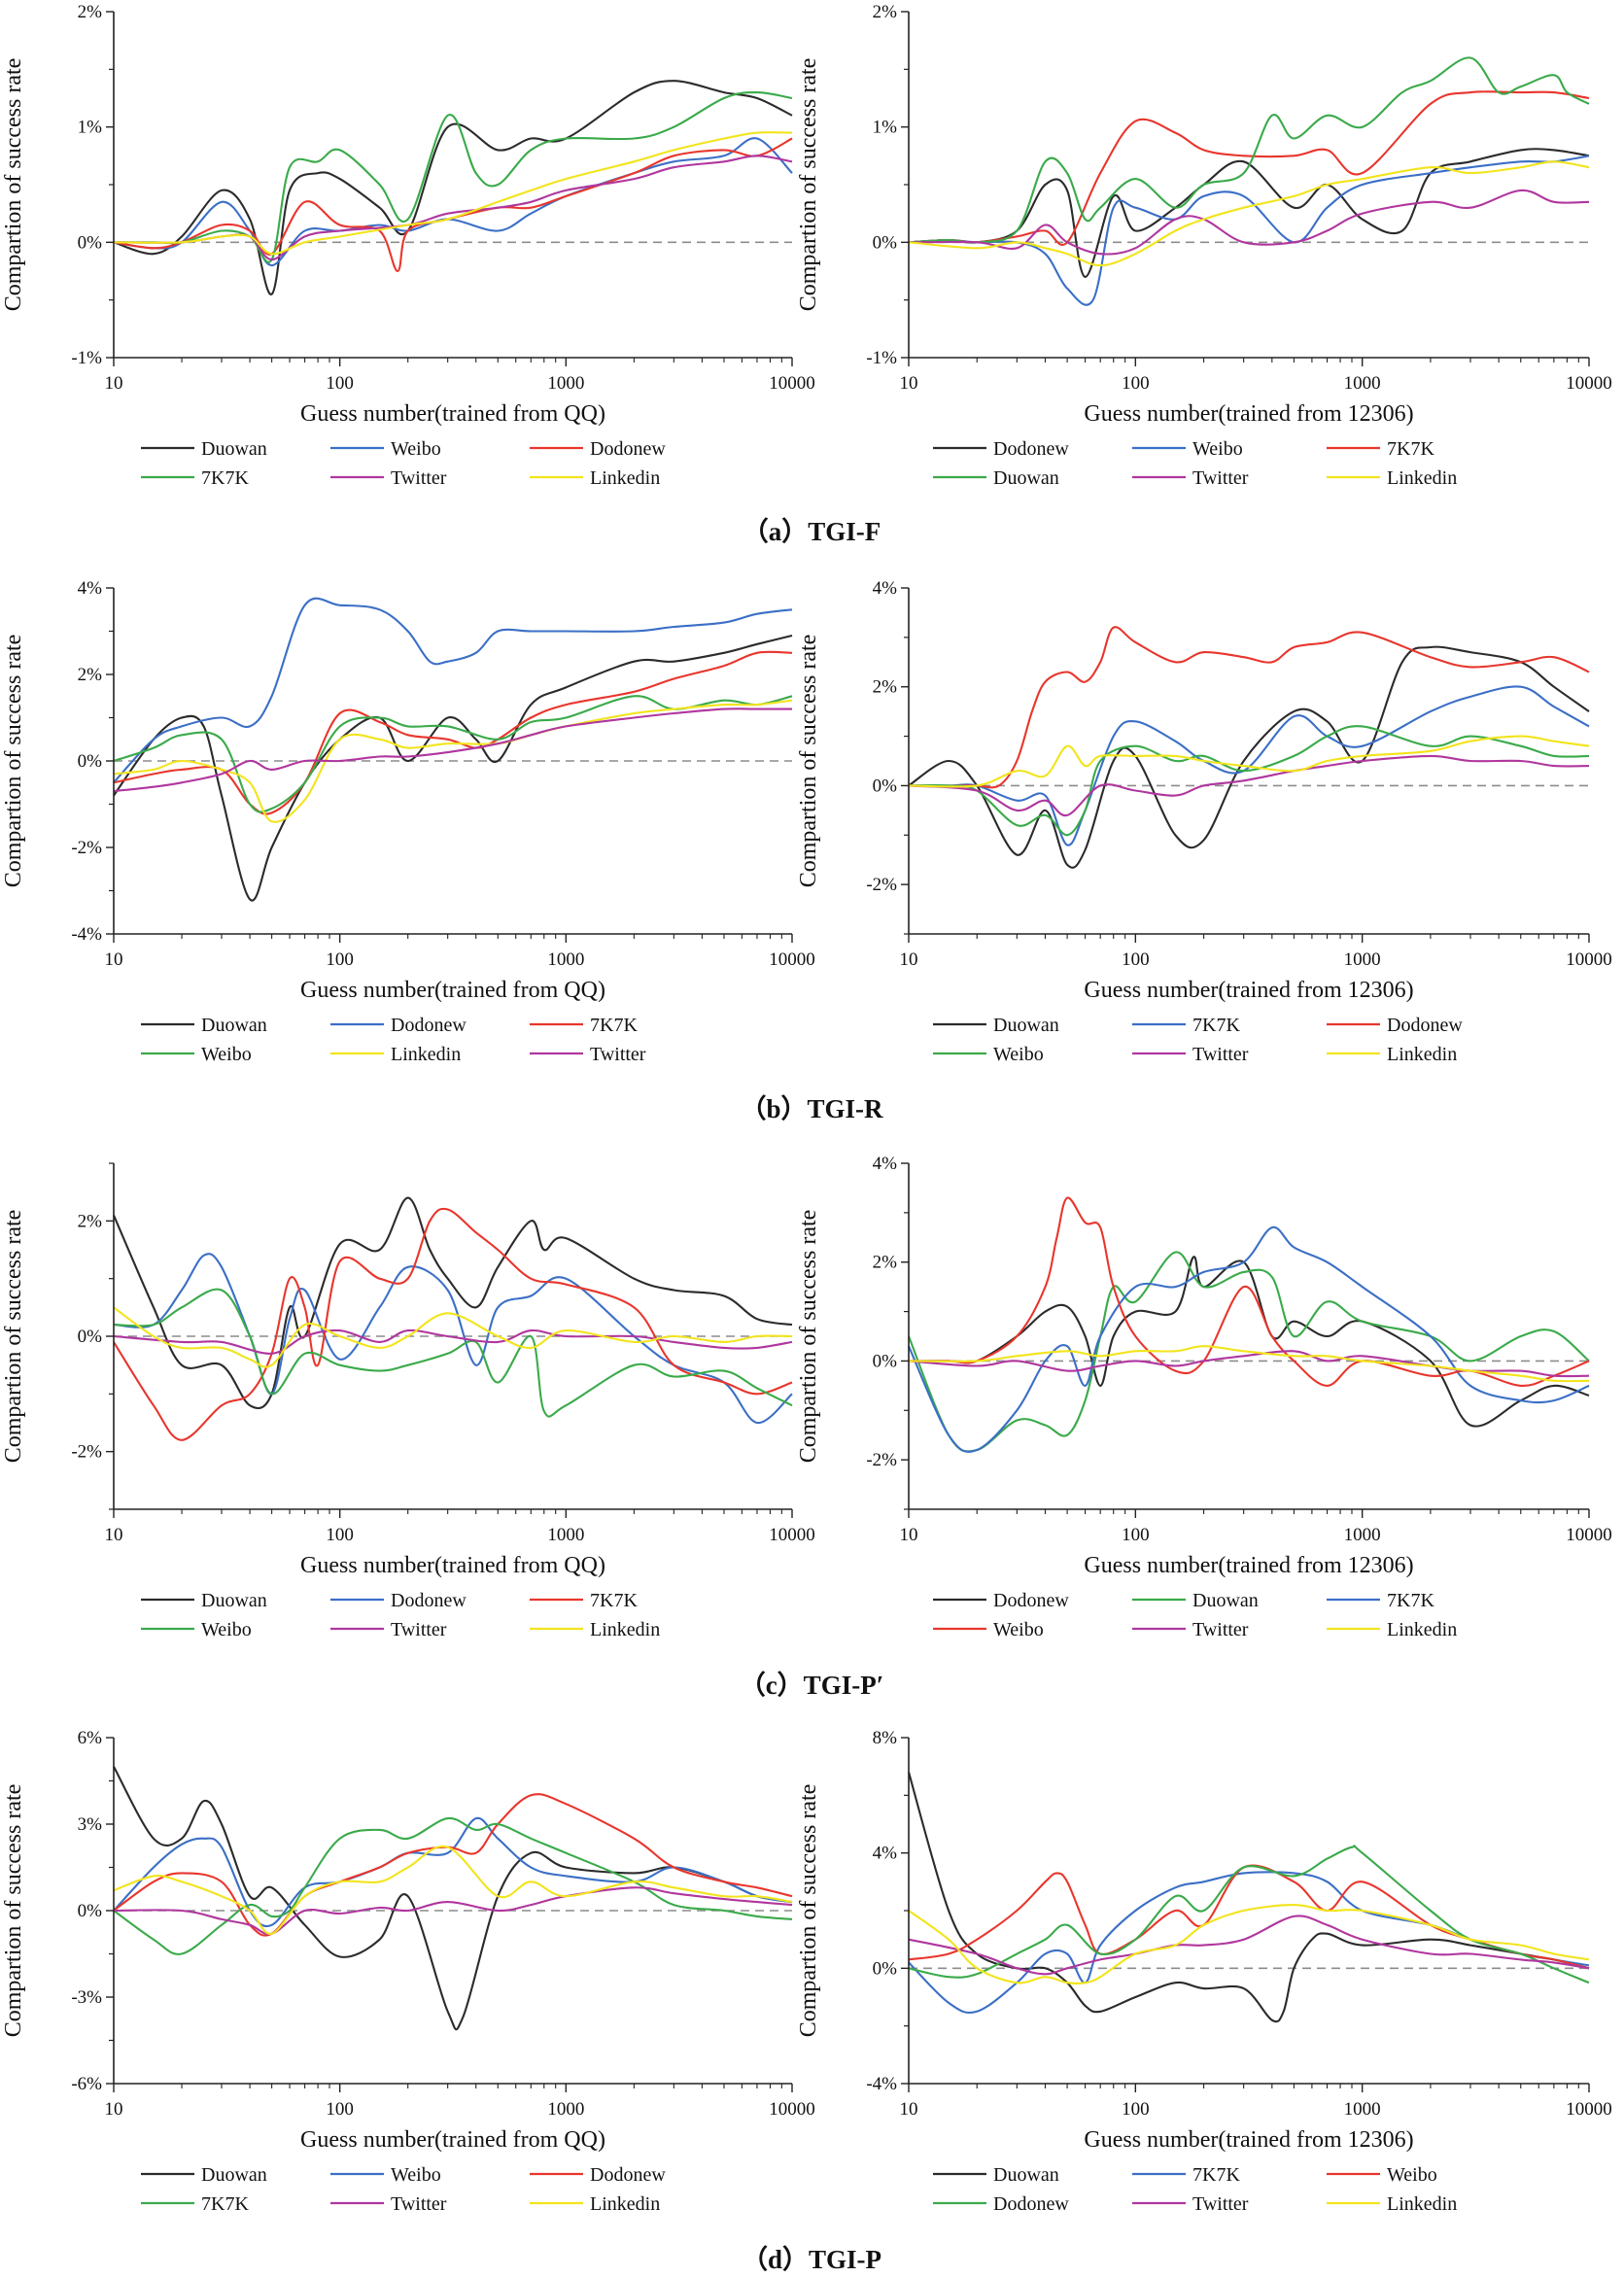 The image size is (1624, 2277). What do you see at coordinates (628, 2175) in the screenshot?
I see `chart-3-left-legend-label-dodonew: Dodonew` at bounding box center [628, 2175].